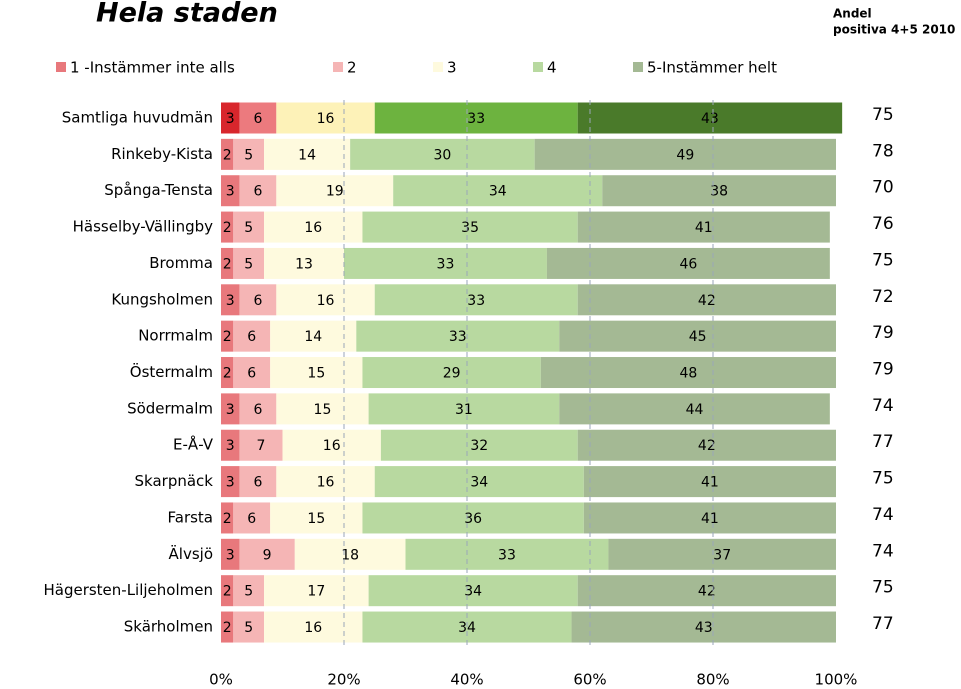 The width and height of the screenshot is (961, 689). I want to click on y-tick-label: Rinkeby-Kista, so click(162, 154).